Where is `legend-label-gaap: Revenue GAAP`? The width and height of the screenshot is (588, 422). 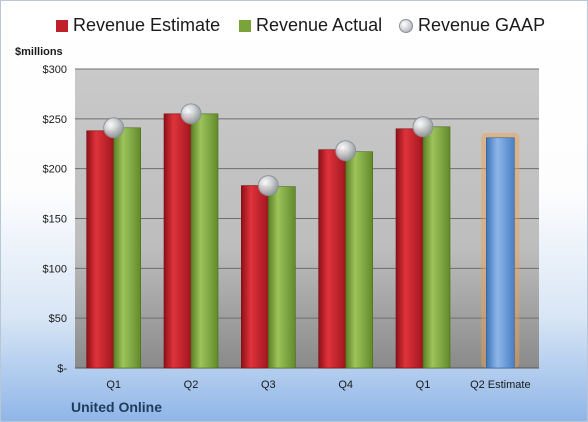
legend-label-gaap: Revenue GAAP is located at coordinates (482, 25).